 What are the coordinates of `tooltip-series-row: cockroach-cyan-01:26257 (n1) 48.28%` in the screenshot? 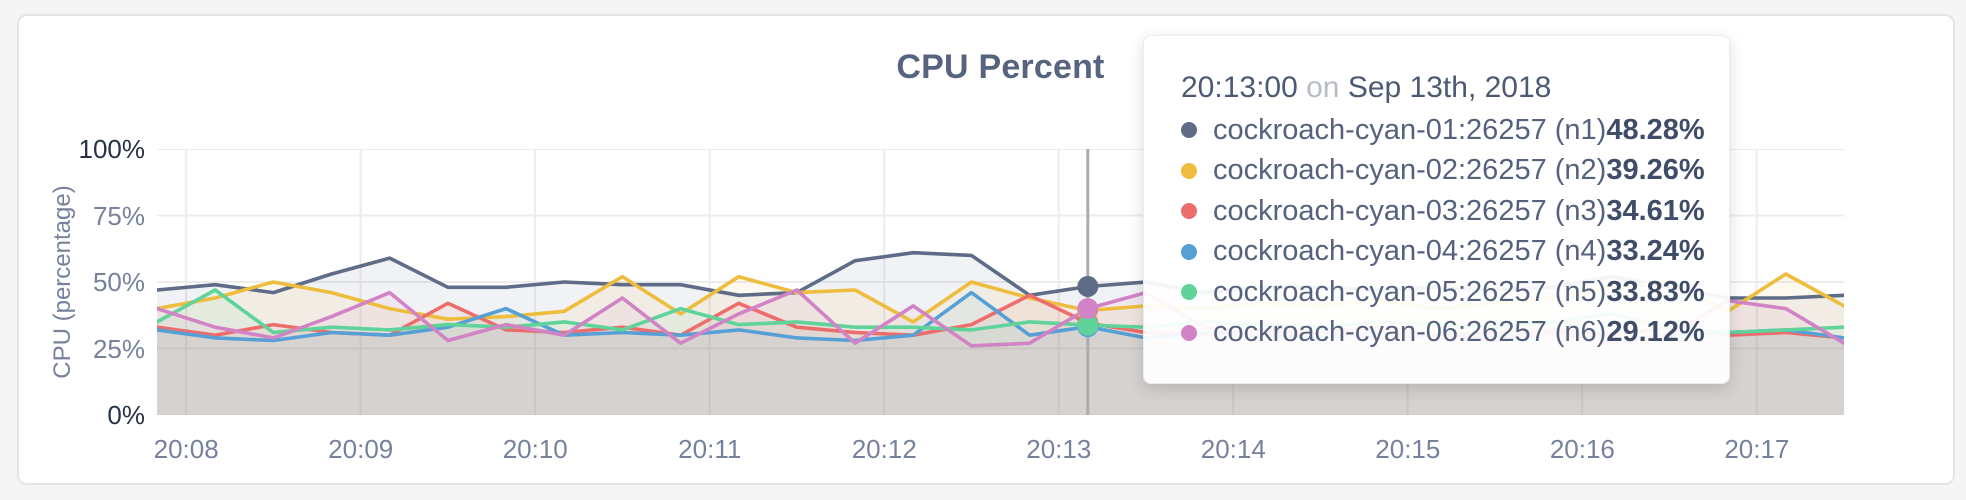 It's located at (1443, 130).